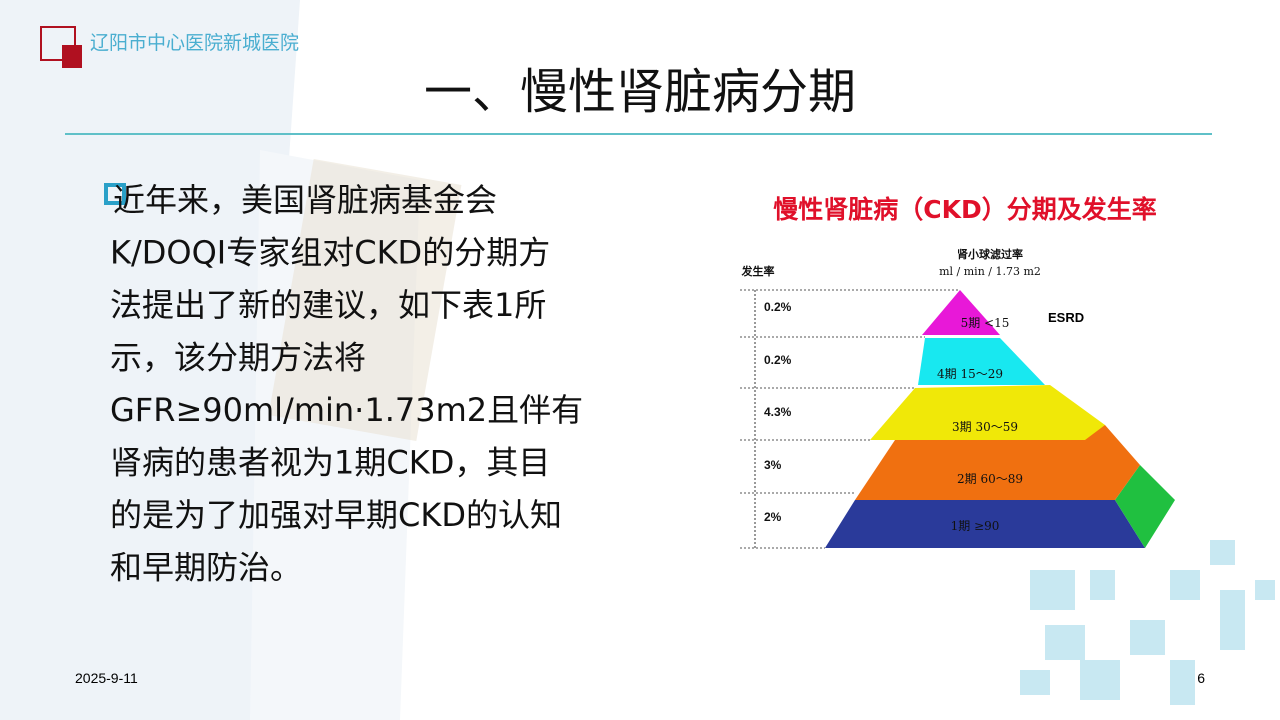 The image size is (1280, 720). Describe the element at coordinates (72, 56) in the screenshot. I see `logo-block` at that location.